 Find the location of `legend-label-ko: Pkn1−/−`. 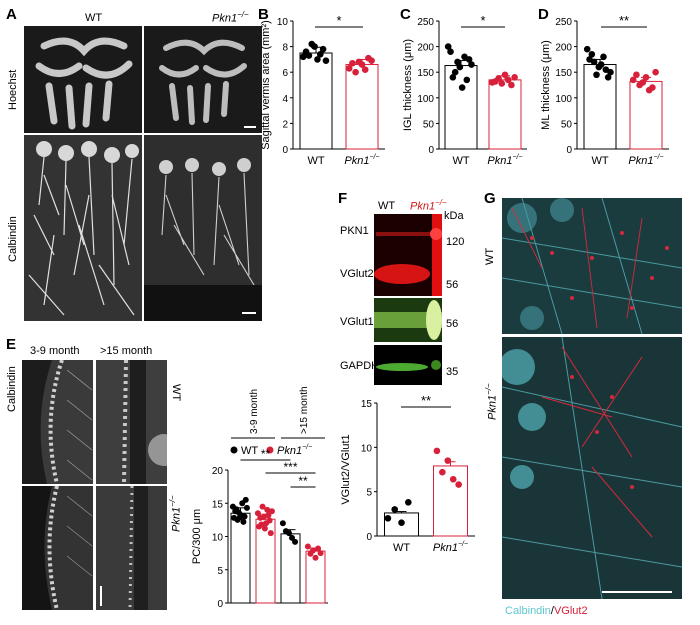

legend-label-ko: Pkn1−/− is located at coordinates (294, 450).